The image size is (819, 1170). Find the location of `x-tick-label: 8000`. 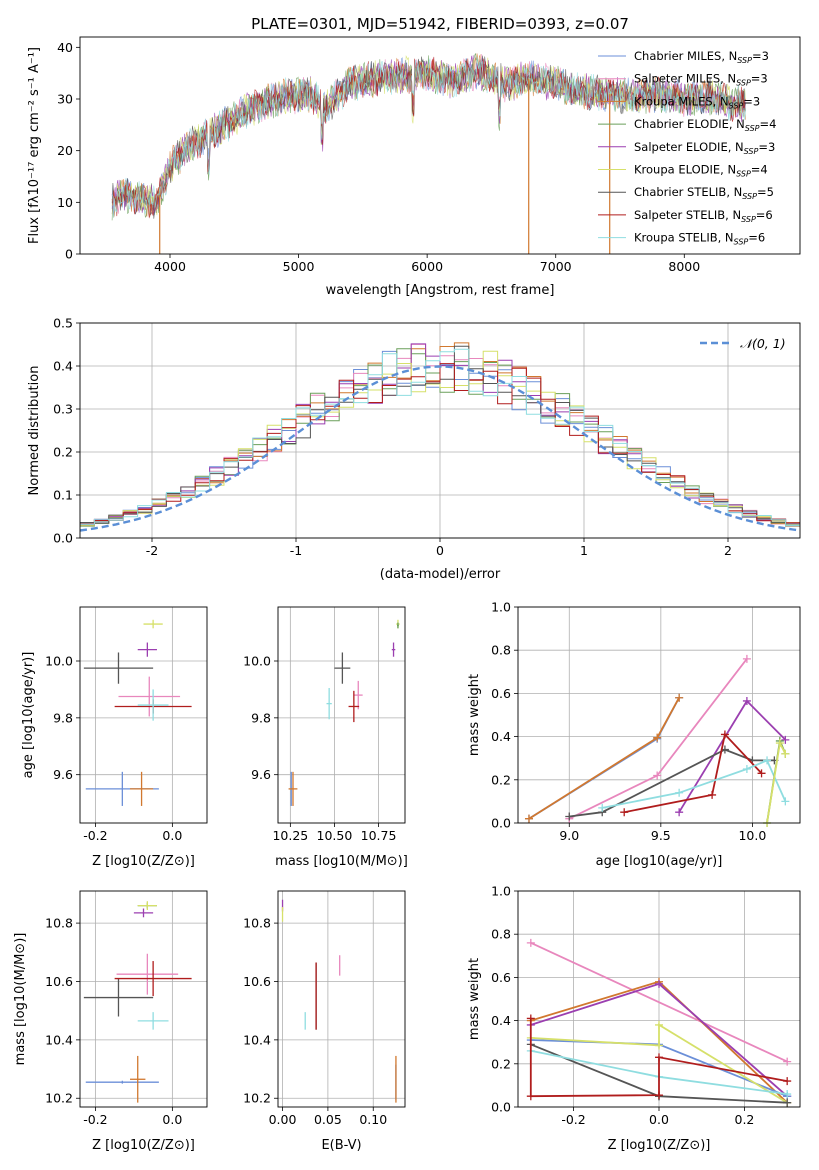

x-tick-label: 8000 is located at coordinates (684, 266).